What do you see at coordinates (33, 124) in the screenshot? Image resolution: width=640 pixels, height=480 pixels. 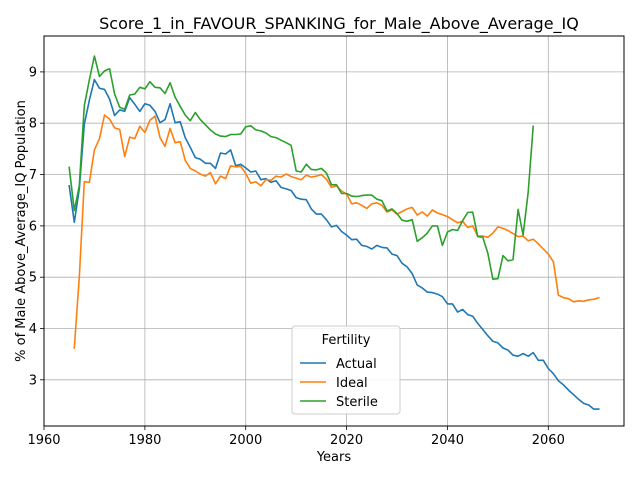 I see `y-tick-label: 8` at bounding box center [33, 124].